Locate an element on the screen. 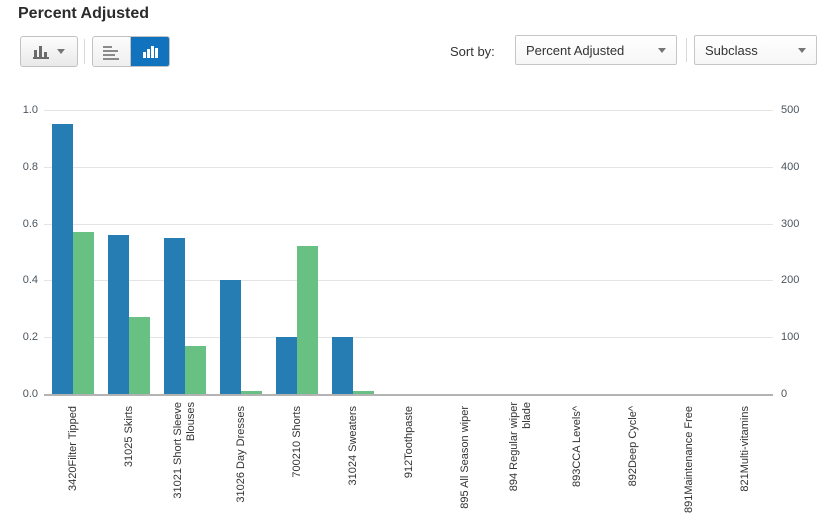 This screenshot has height=530, width=825. x-axis-label-text: 3420Filter Tipped is located at coordinates (72, 448).